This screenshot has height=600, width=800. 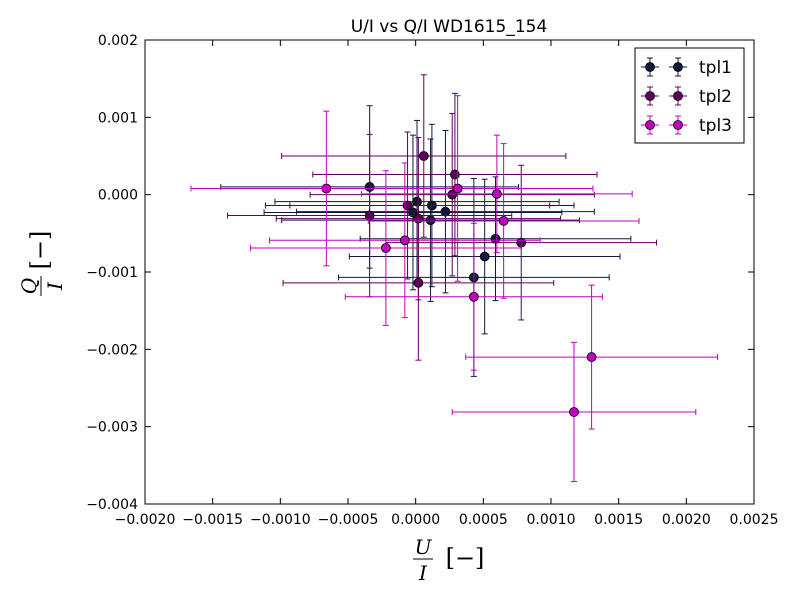 I want to click on x-tick-label: 0.0020, so click(x=686, y=520).